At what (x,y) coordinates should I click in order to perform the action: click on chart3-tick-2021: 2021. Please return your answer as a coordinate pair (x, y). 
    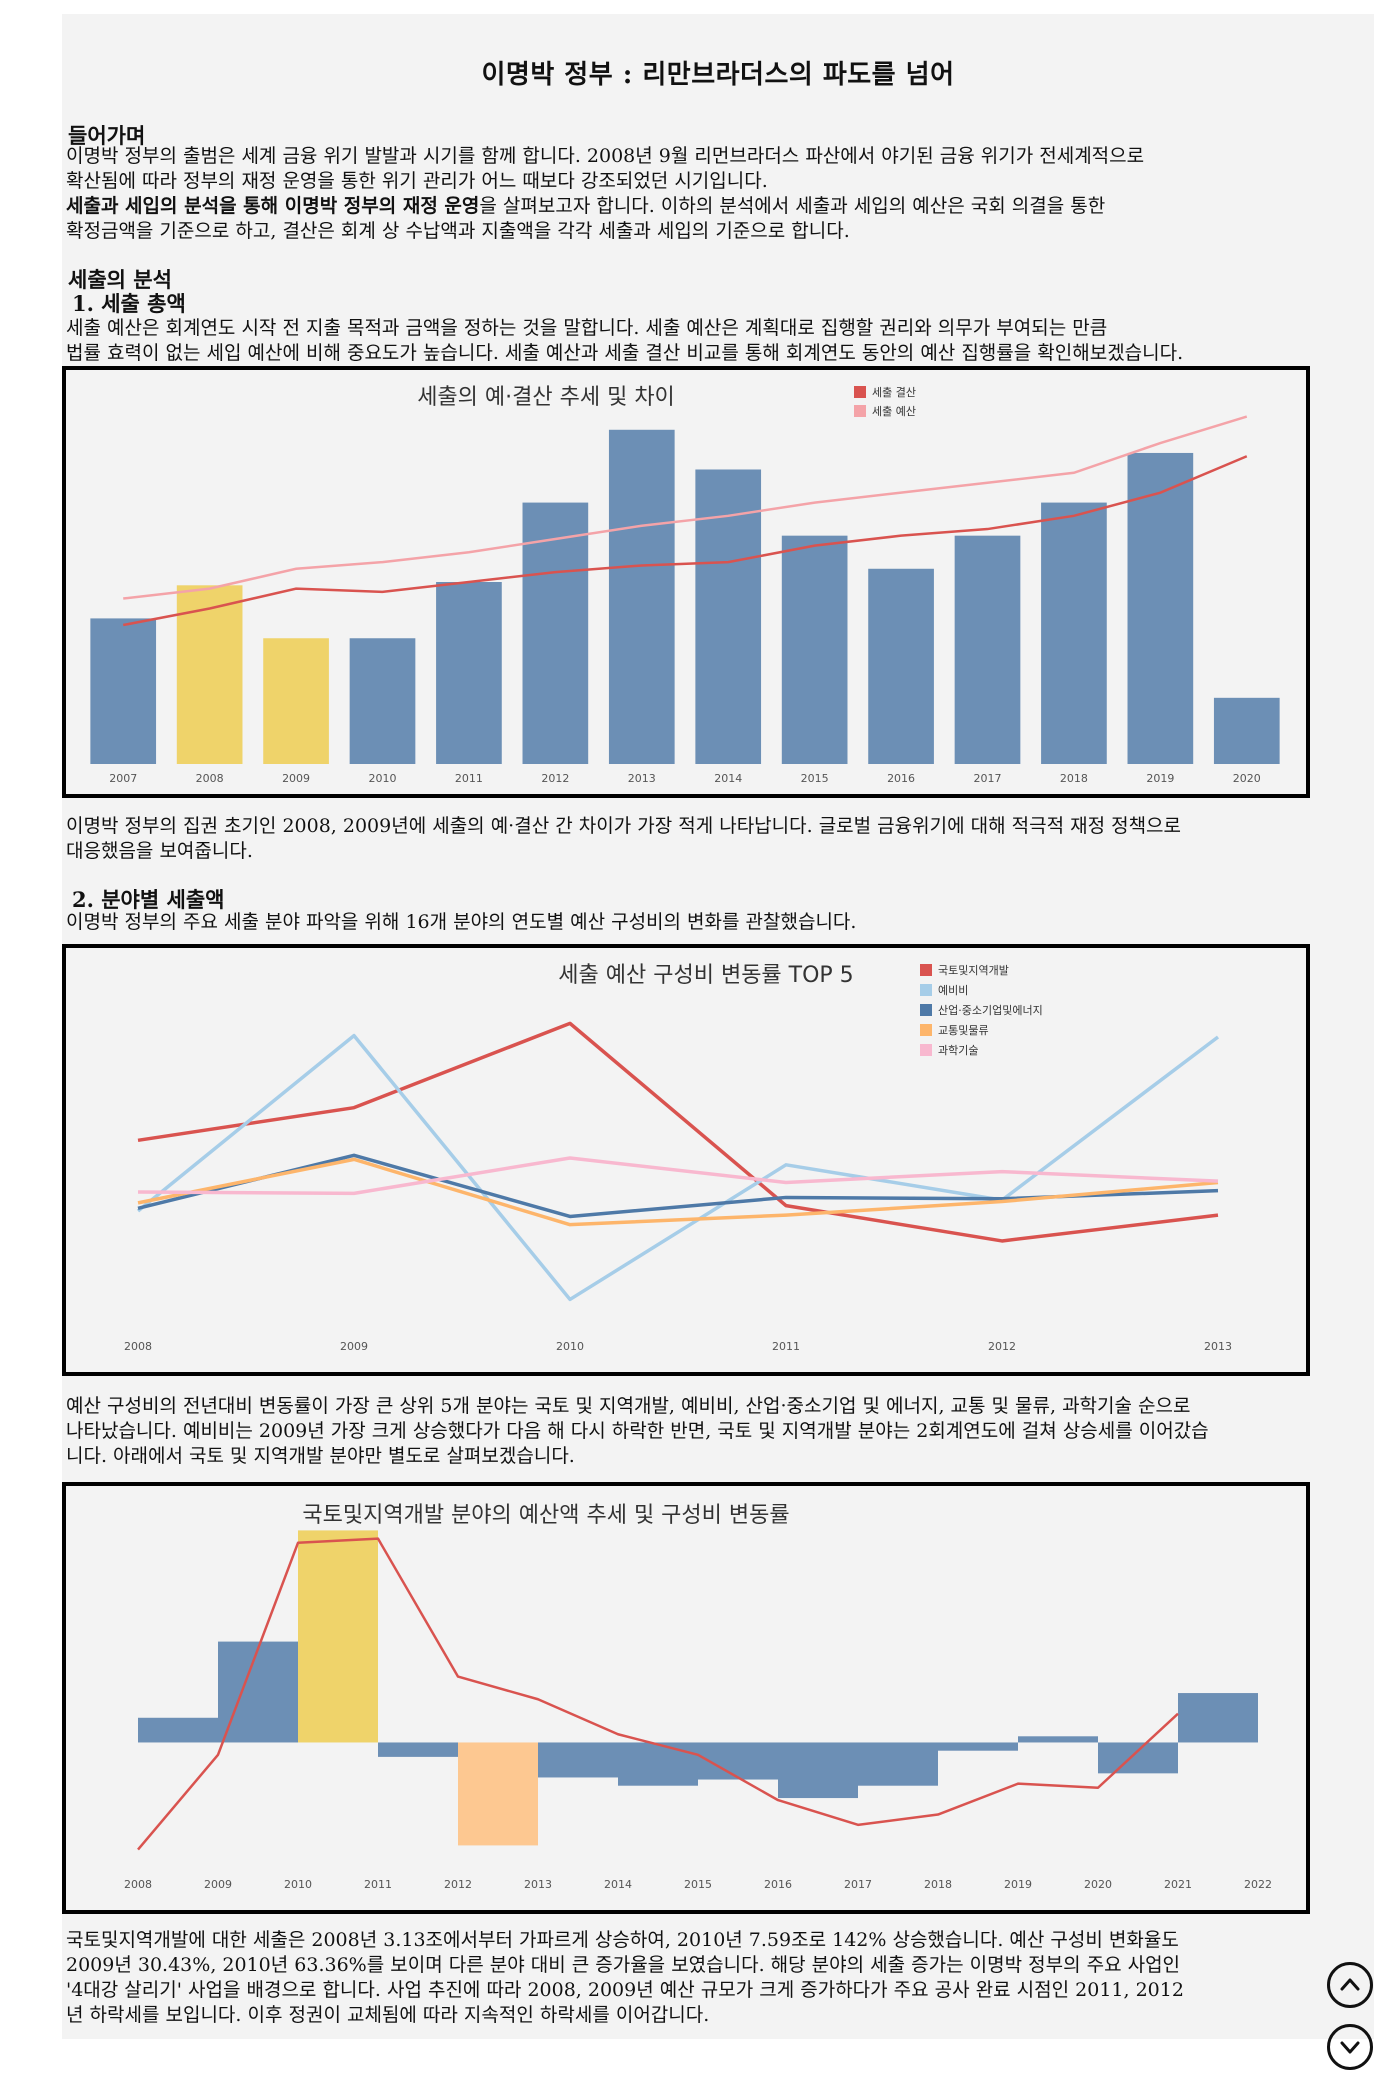
    Looking at the image, I should click on (1178, 1884).